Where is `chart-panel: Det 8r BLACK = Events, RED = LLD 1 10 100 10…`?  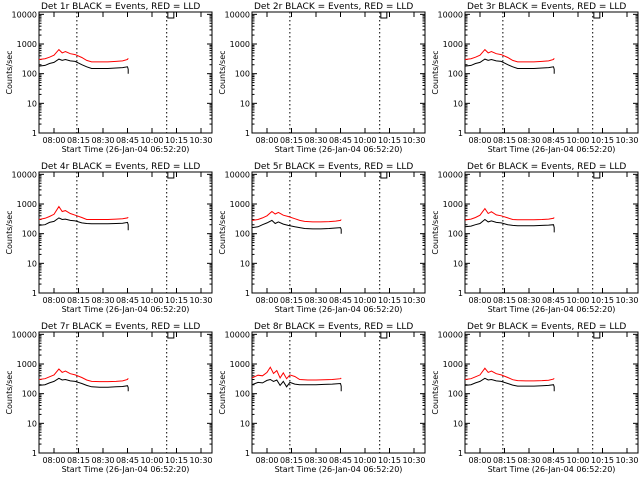
chart-panel: Det 8r BLACK = Events, RED = LLD 1 10 100 10… is located at coordinates (322, 398).